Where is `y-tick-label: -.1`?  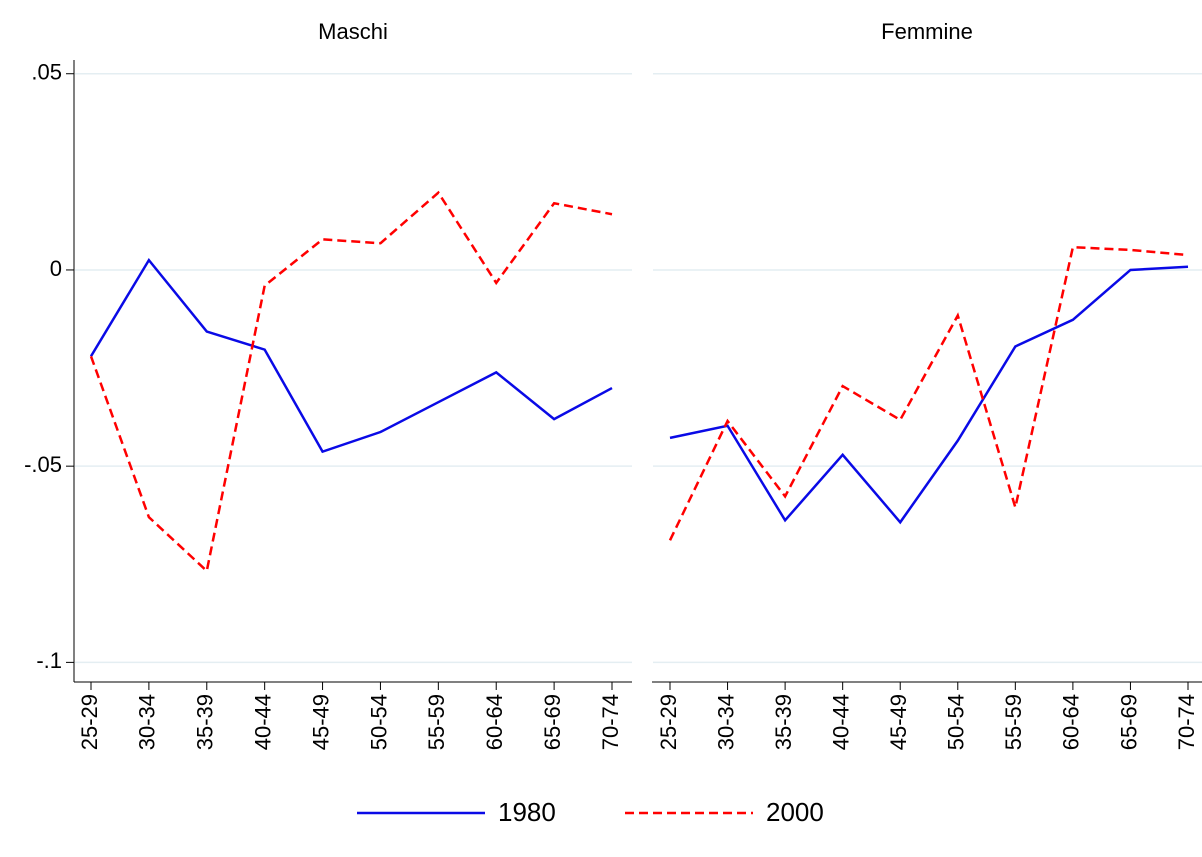
y-tick-label: -.1 is located at coordinates (49, 660).